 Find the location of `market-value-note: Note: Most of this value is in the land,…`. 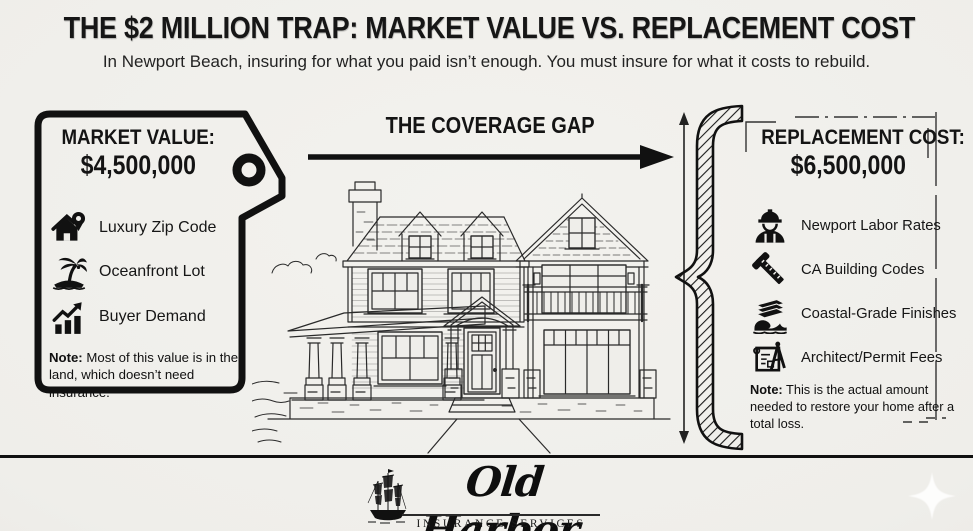

market-value-note: Note: Most of this value is in the land,… is located at coordinates (144, 375).